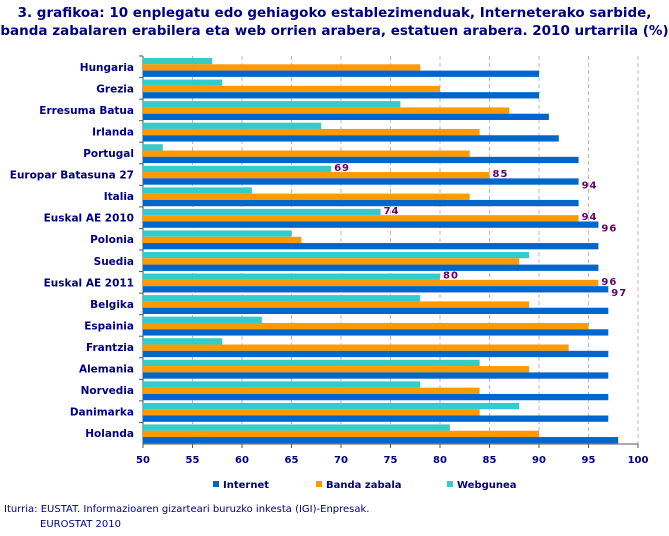  I want to click on x-tick-label: 95, so click(589, 460).